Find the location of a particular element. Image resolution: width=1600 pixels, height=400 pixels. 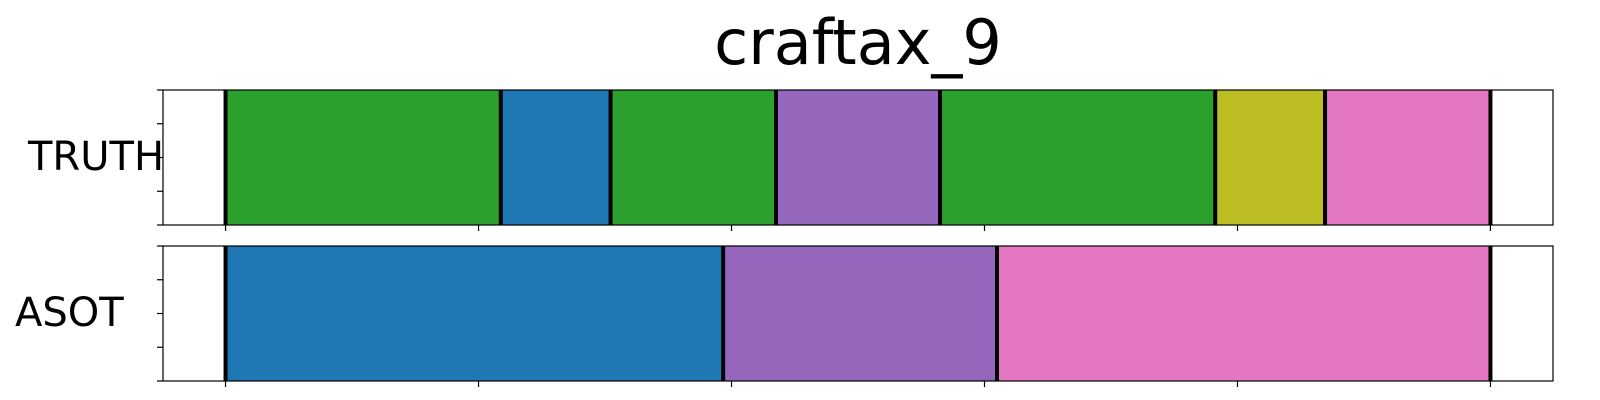

row-label-asot: ASOT is located at coordinates (69, 313).